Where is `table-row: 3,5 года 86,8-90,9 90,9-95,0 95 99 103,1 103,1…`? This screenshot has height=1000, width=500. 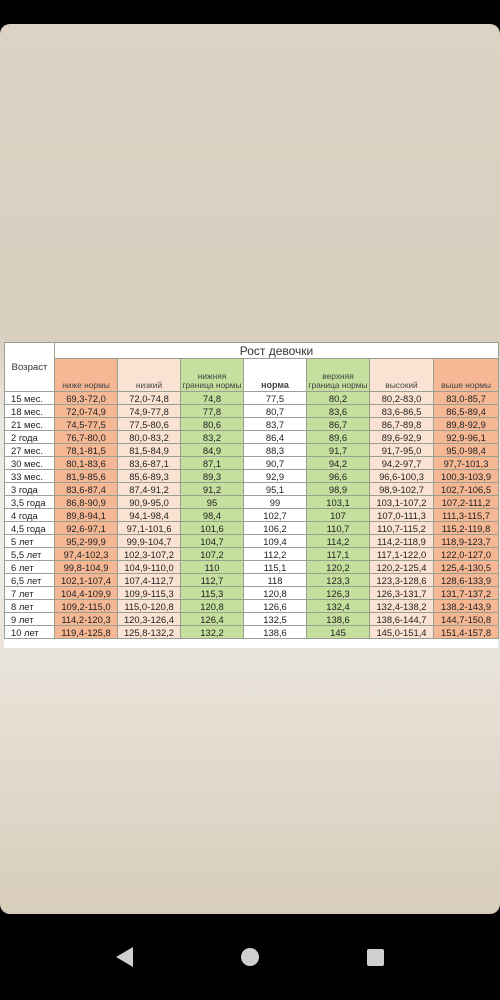 table-row: 3,5 года 86,8-90,9 90,9-95,0 95 99 103,1 103,1… is located at coordinates (252, 502).